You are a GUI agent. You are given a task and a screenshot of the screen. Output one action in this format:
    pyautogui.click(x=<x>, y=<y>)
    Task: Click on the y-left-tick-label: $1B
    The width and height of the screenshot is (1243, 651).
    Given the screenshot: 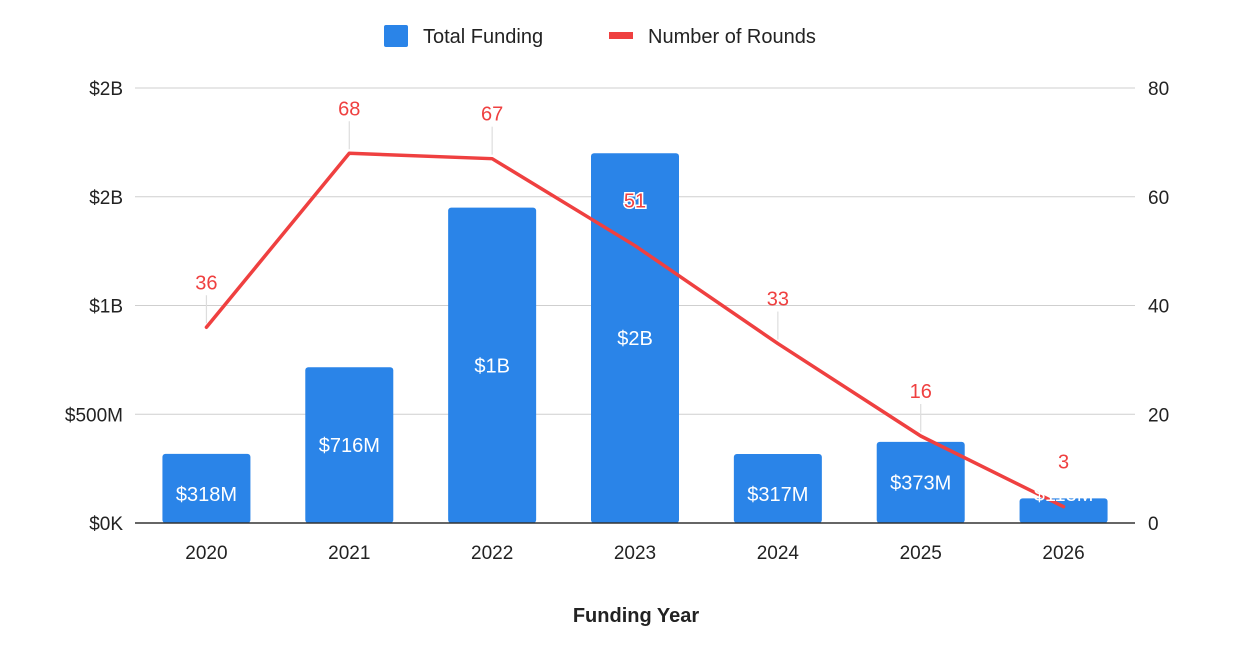 What is the action you would take?
    pyautogui.click(x=106, y=307)
    